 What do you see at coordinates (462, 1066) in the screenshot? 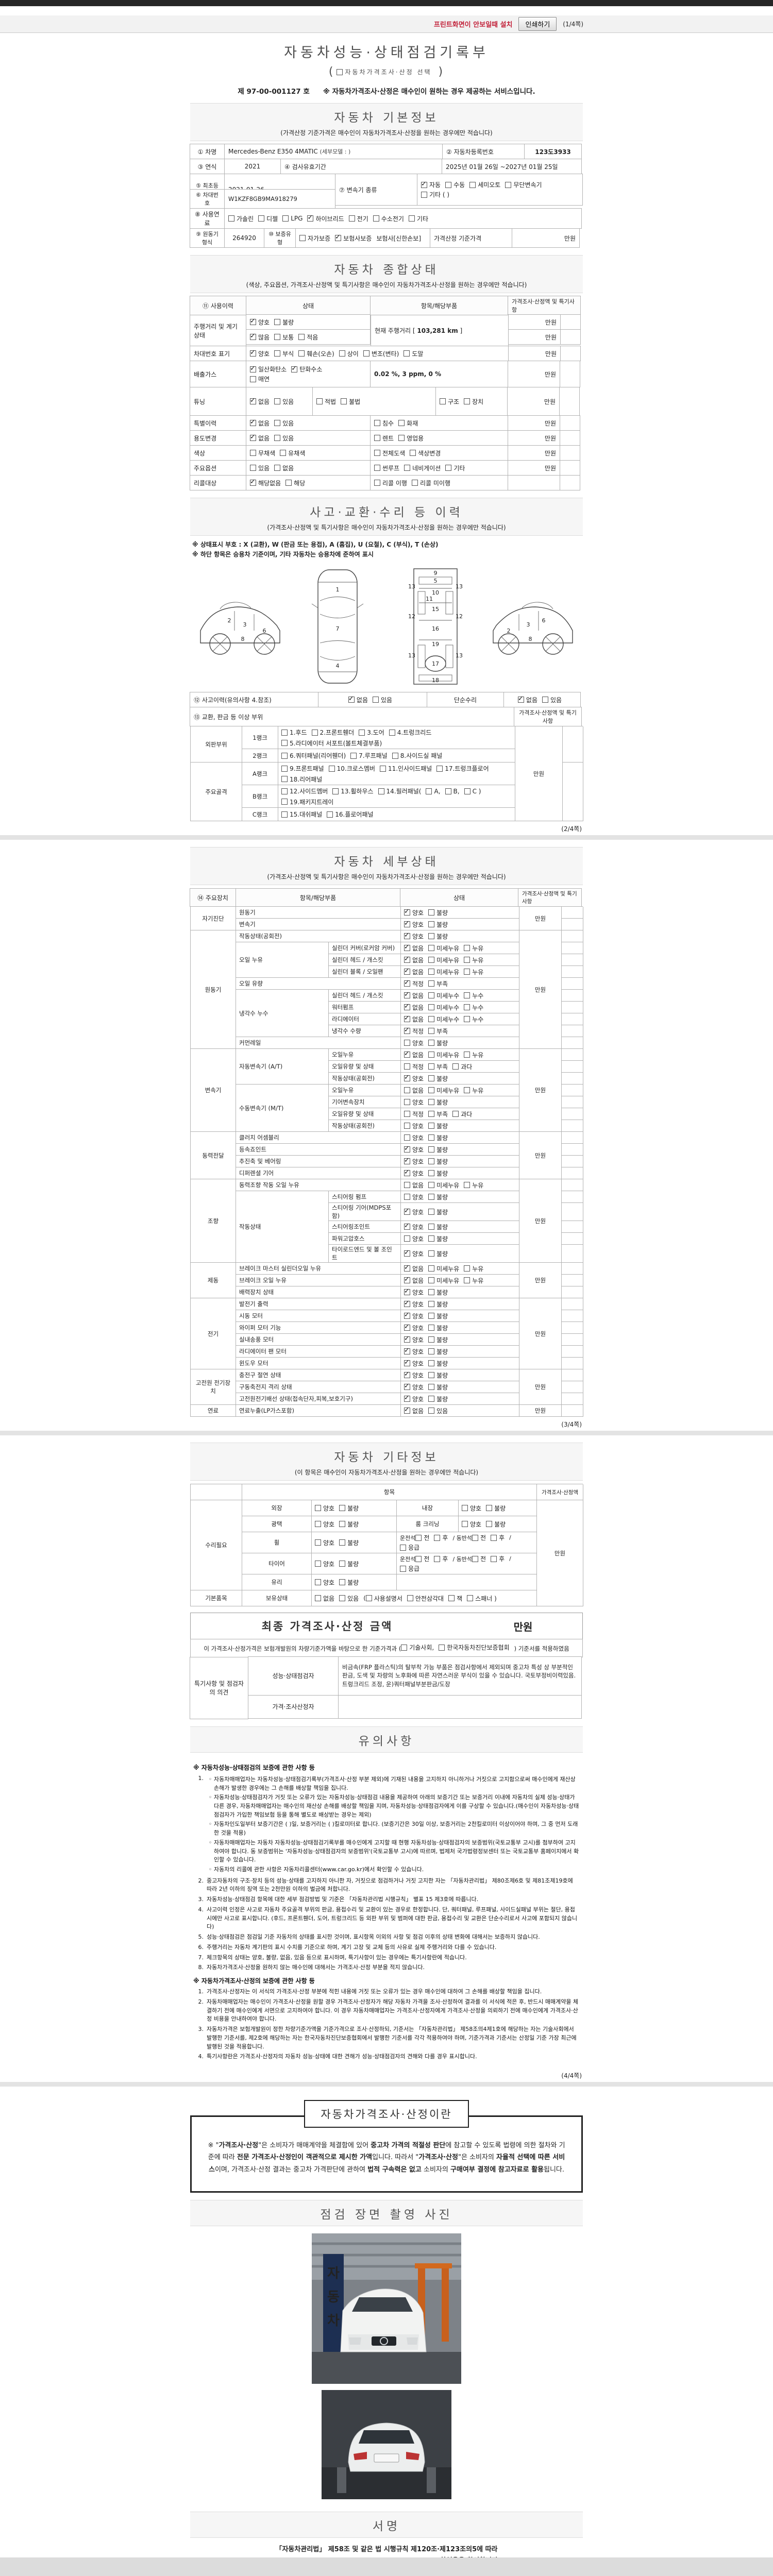
I see `checkbox-option: 과다` at bounding box center [462, 1066].